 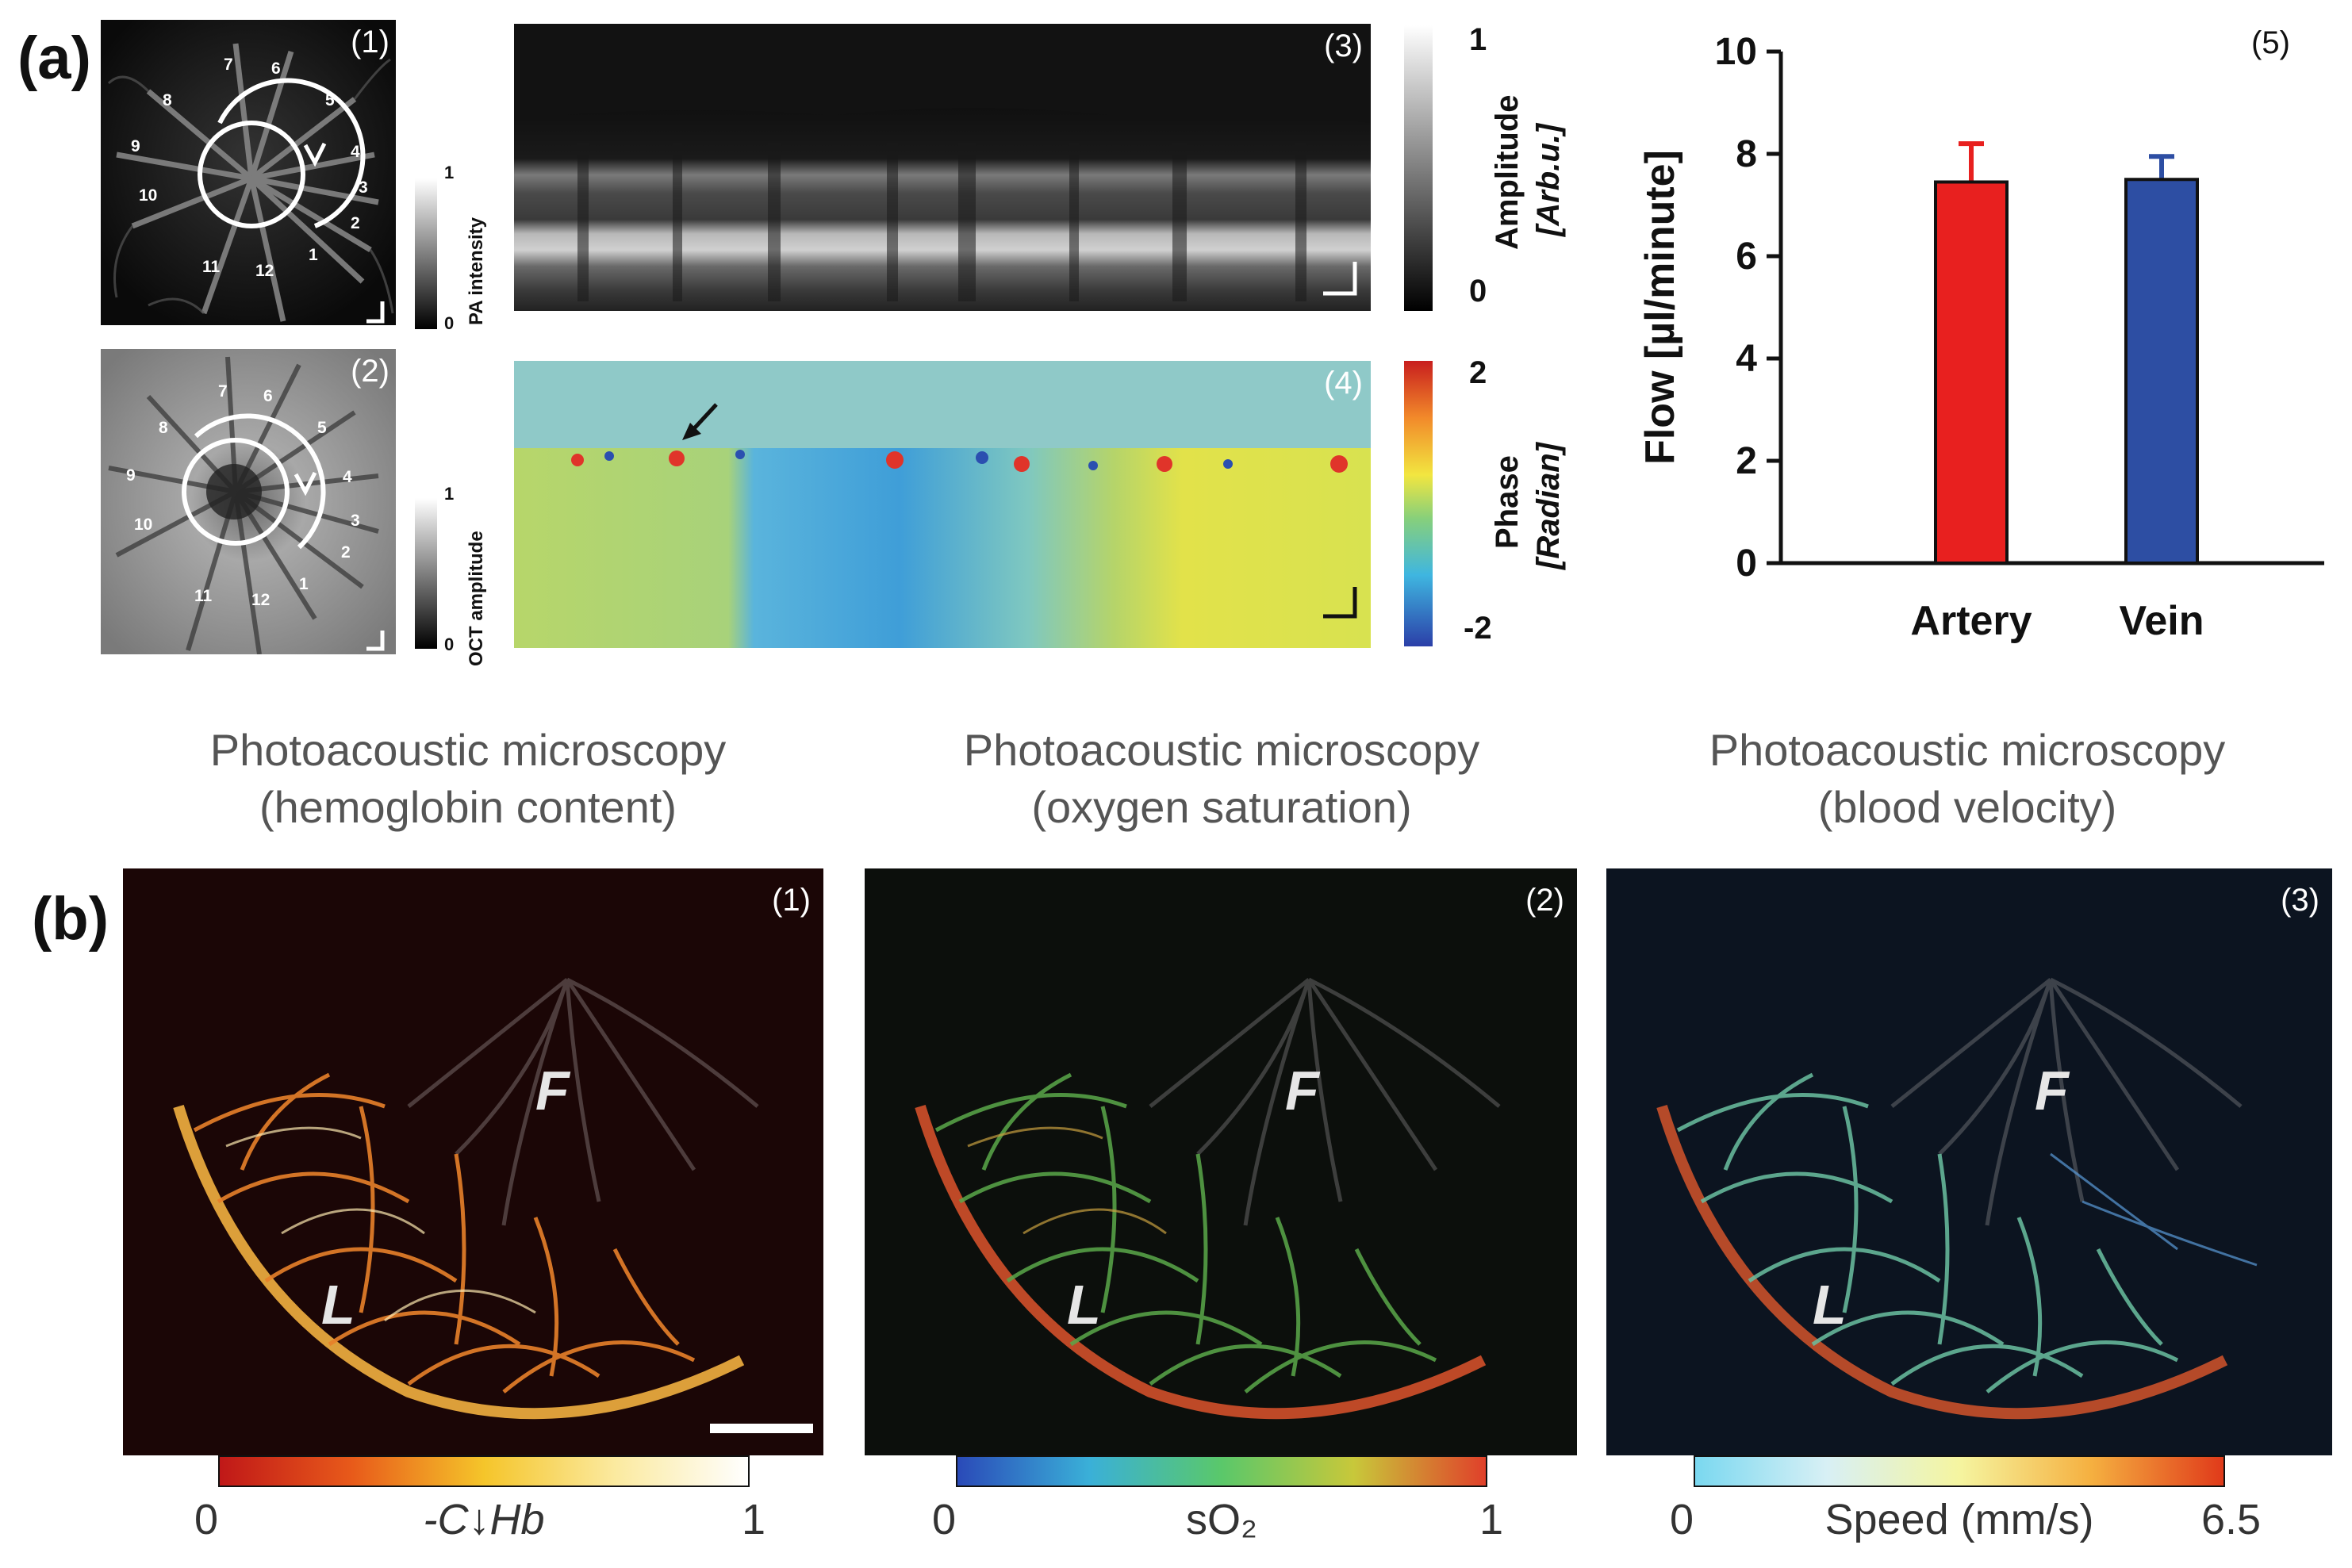 I want to click on hemoglobin-vessels, so click(x=493, y=1205).